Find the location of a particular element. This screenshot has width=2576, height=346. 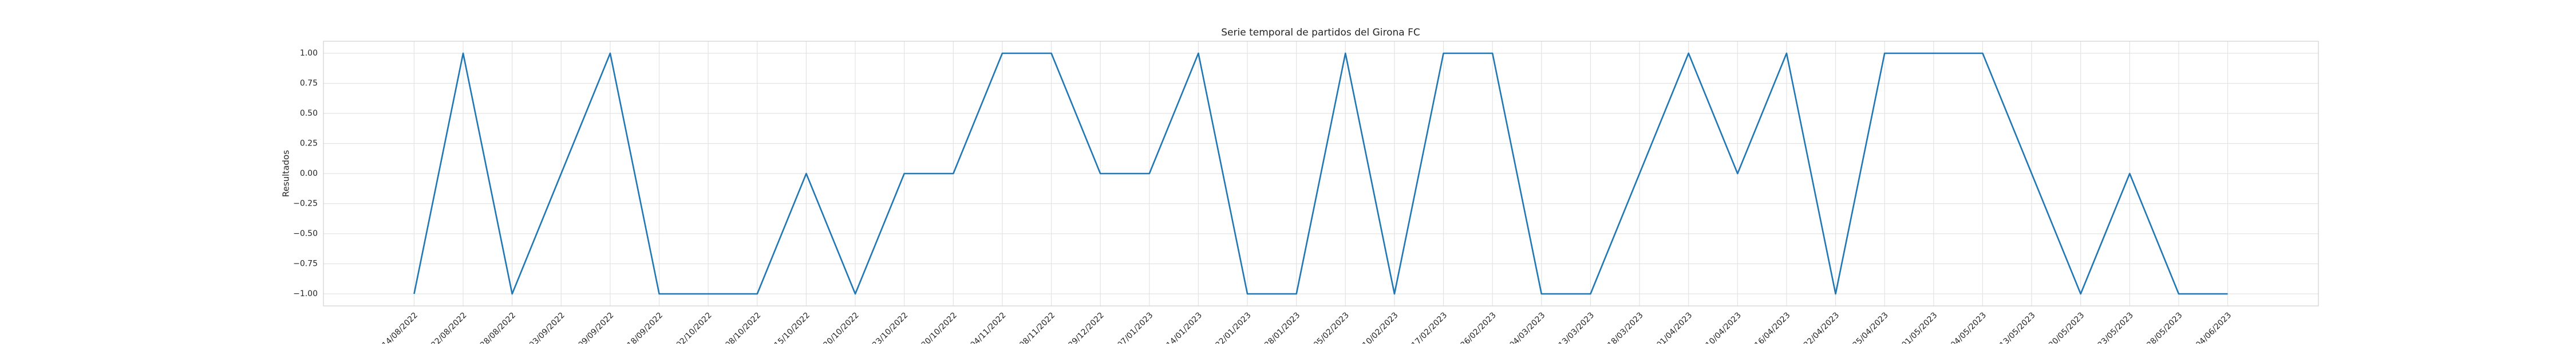

y-tick-label: 1.00 is located at coordinates (309, 53).